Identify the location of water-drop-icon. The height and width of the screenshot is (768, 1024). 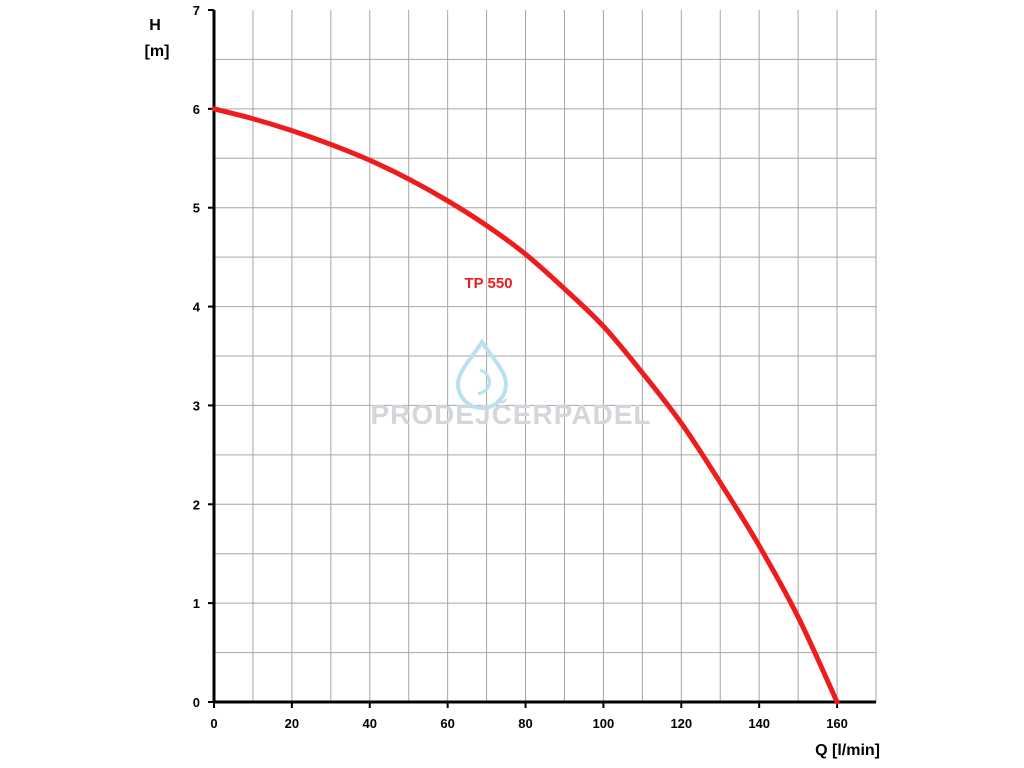
(482, 374).